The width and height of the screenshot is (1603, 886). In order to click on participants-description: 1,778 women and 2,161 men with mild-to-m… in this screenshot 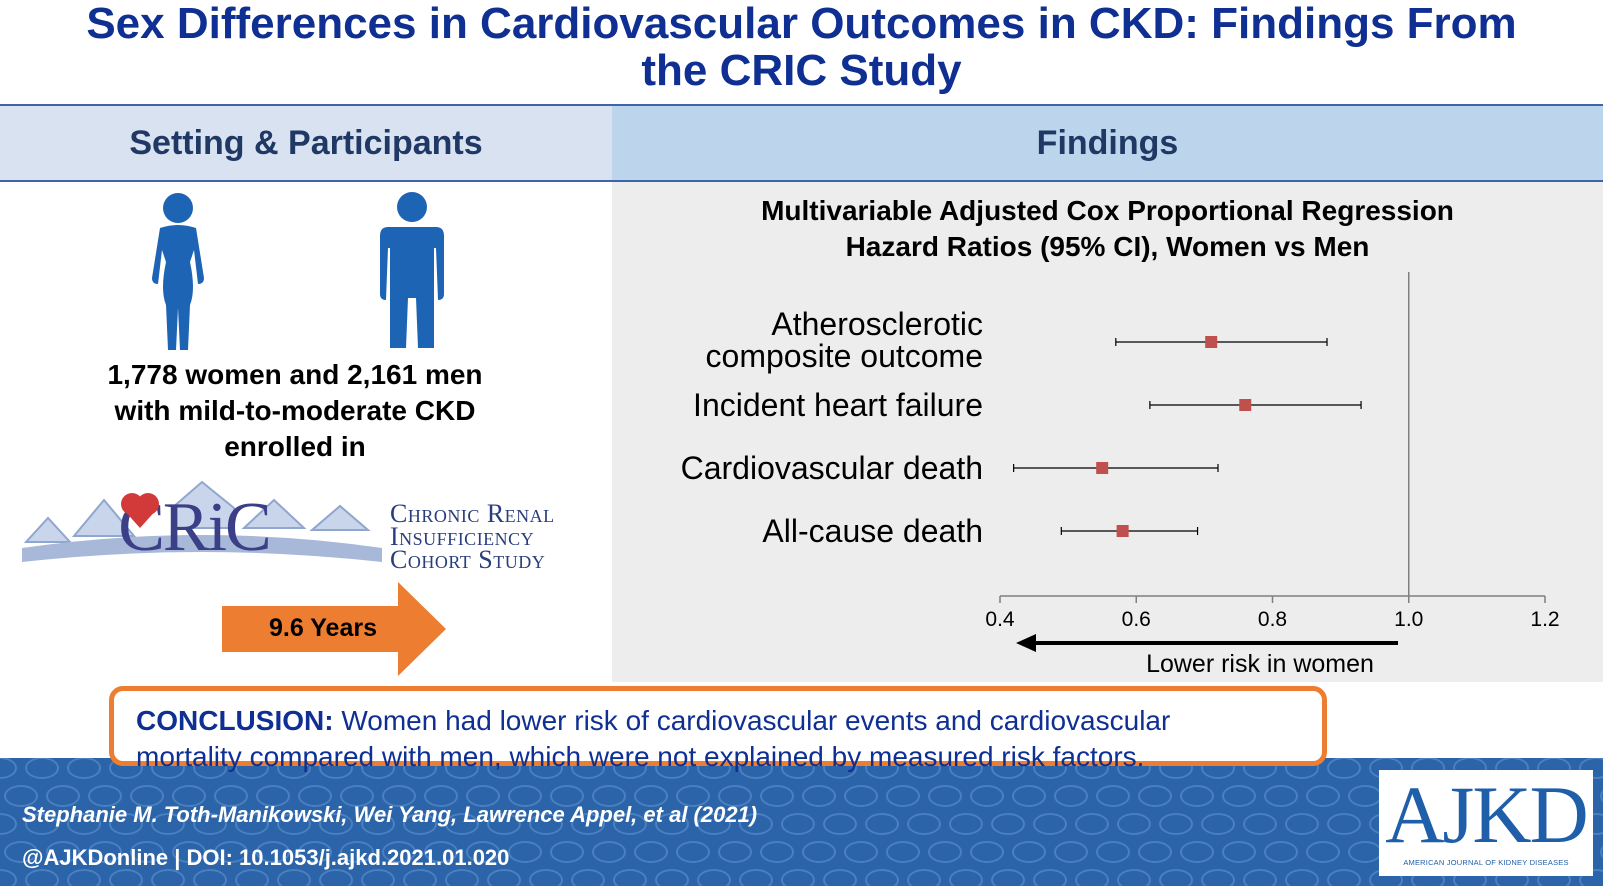, I will do `click(295, 411)`.